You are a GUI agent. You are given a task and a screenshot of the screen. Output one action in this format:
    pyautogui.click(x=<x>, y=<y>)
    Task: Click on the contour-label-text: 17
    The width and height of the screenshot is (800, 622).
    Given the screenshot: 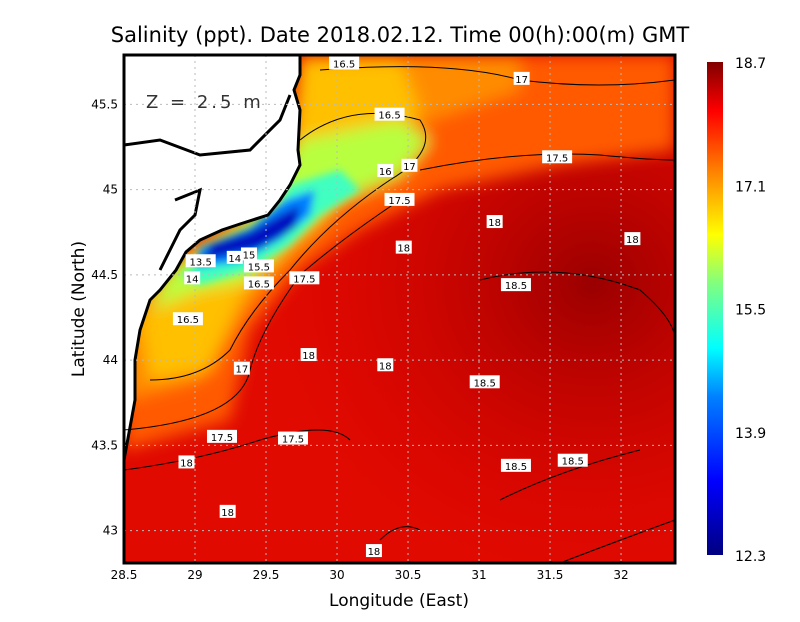 What is the action you would take?
    pyautogui.click(x=521, y=80)
    